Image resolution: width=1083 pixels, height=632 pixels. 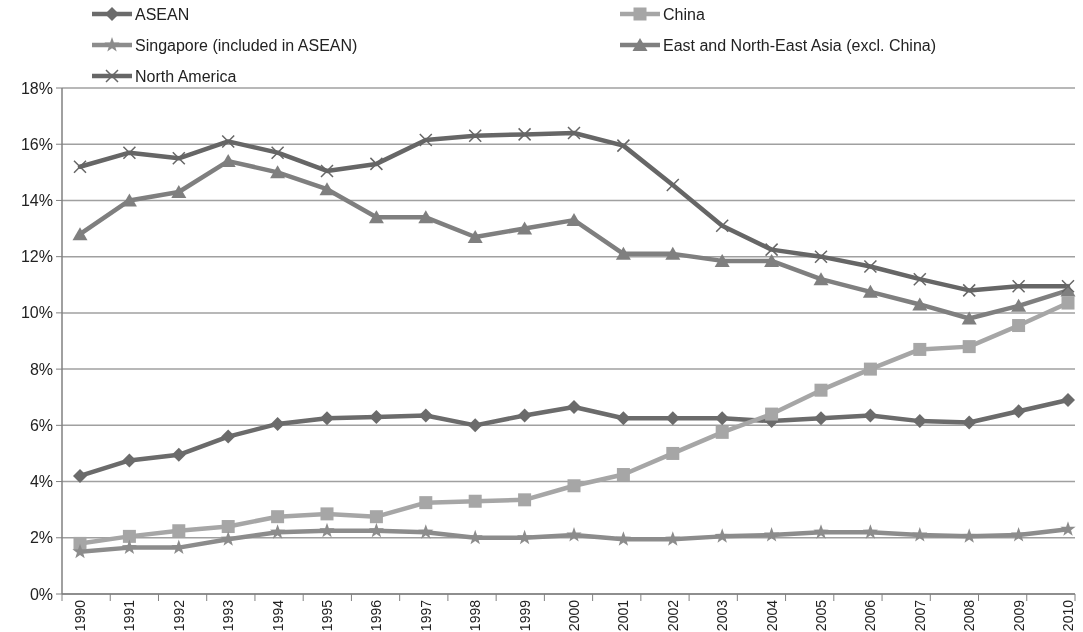 What do you see at coordinates (722, 615) in the screenshot?
I see `x-tick-label: 2003` at bounding box center [722, 615].